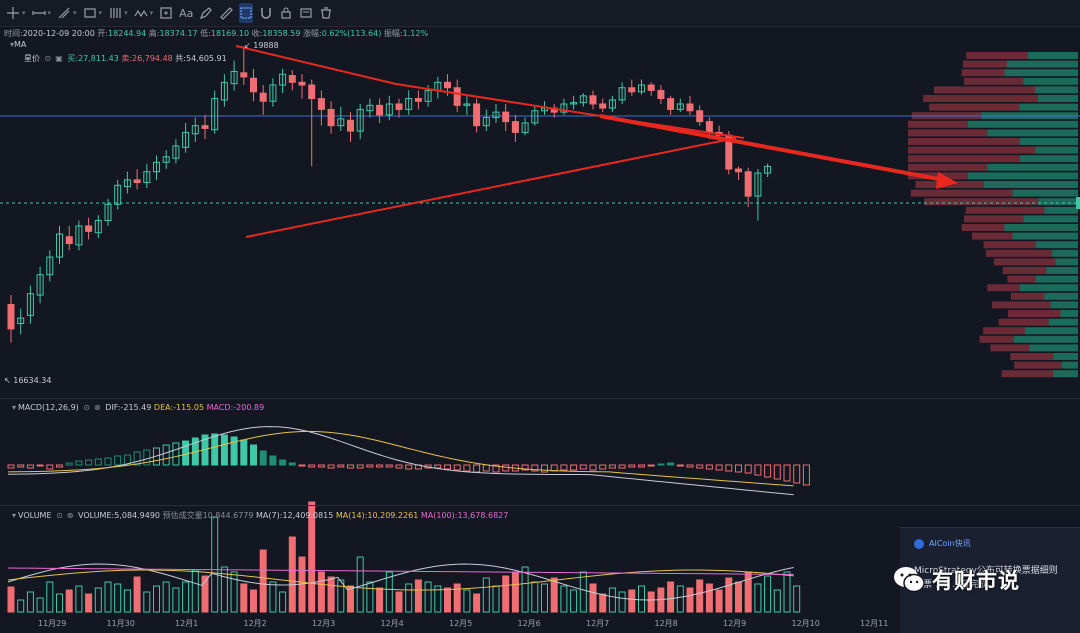 The width and height of the screenshot is (1080, 633). I want to click on volume-title: VOLUME, so click(35, 515).